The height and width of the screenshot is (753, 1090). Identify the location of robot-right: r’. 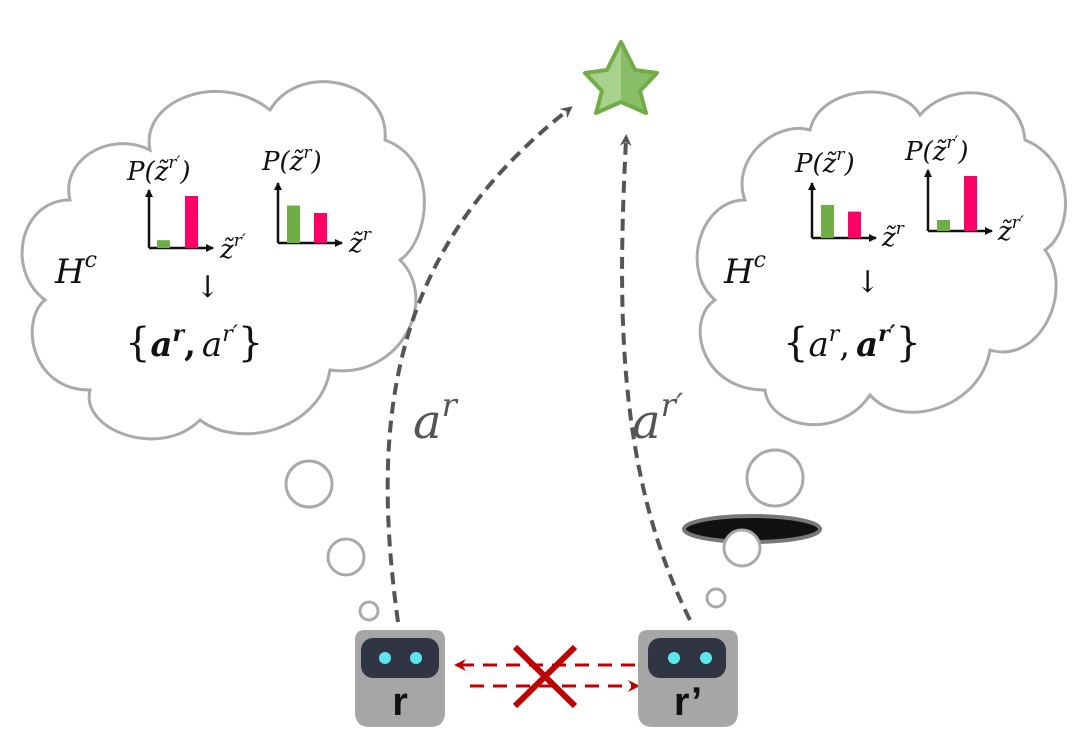
(688, 678).